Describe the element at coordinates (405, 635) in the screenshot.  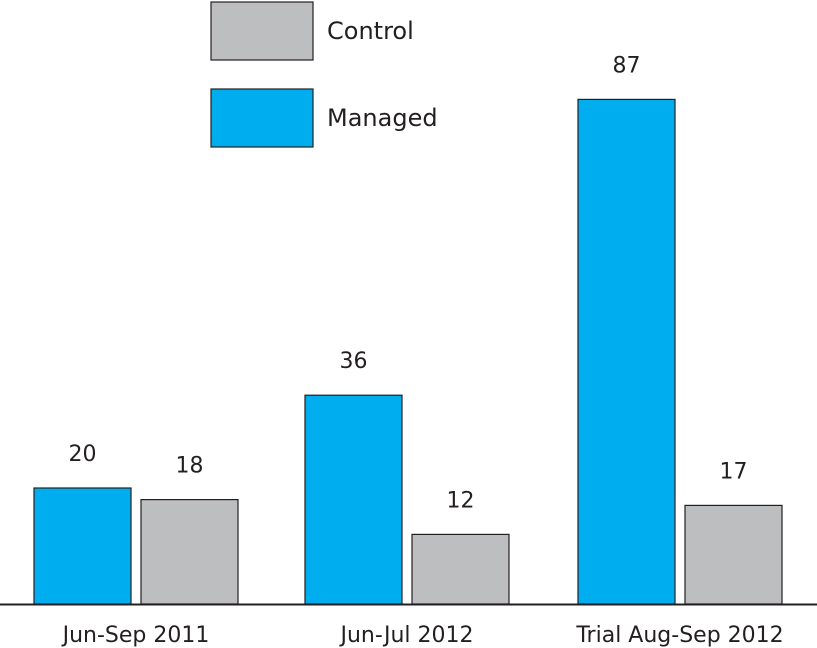
I see `category-label-2: Jun-Jul 2012` at that location.